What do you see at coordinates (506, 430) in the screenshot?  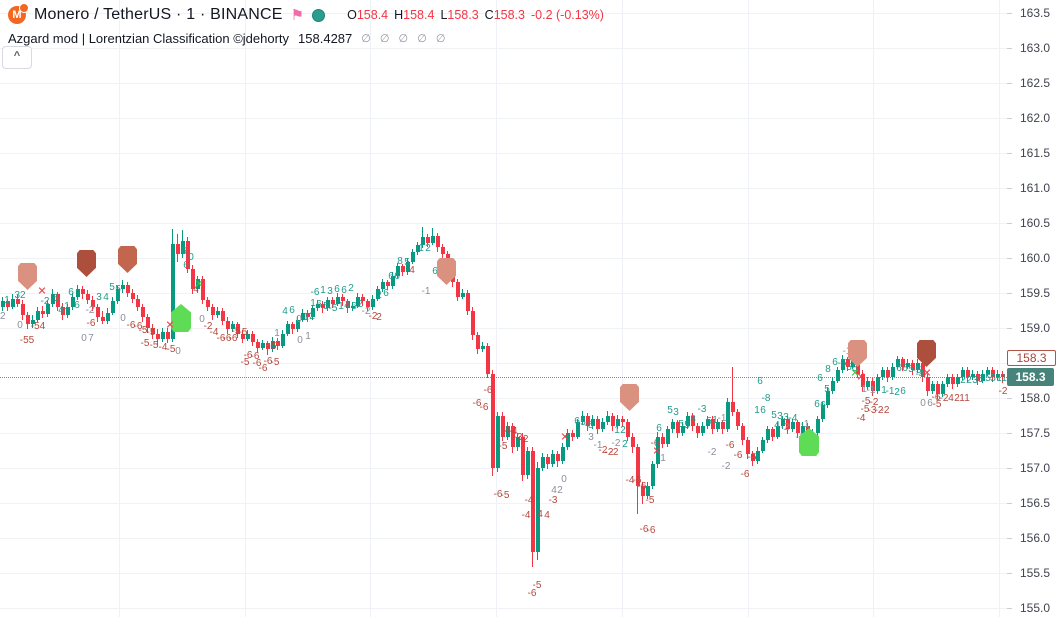 I see `prediction-value-label: -4` at bounding box center [506, 430].